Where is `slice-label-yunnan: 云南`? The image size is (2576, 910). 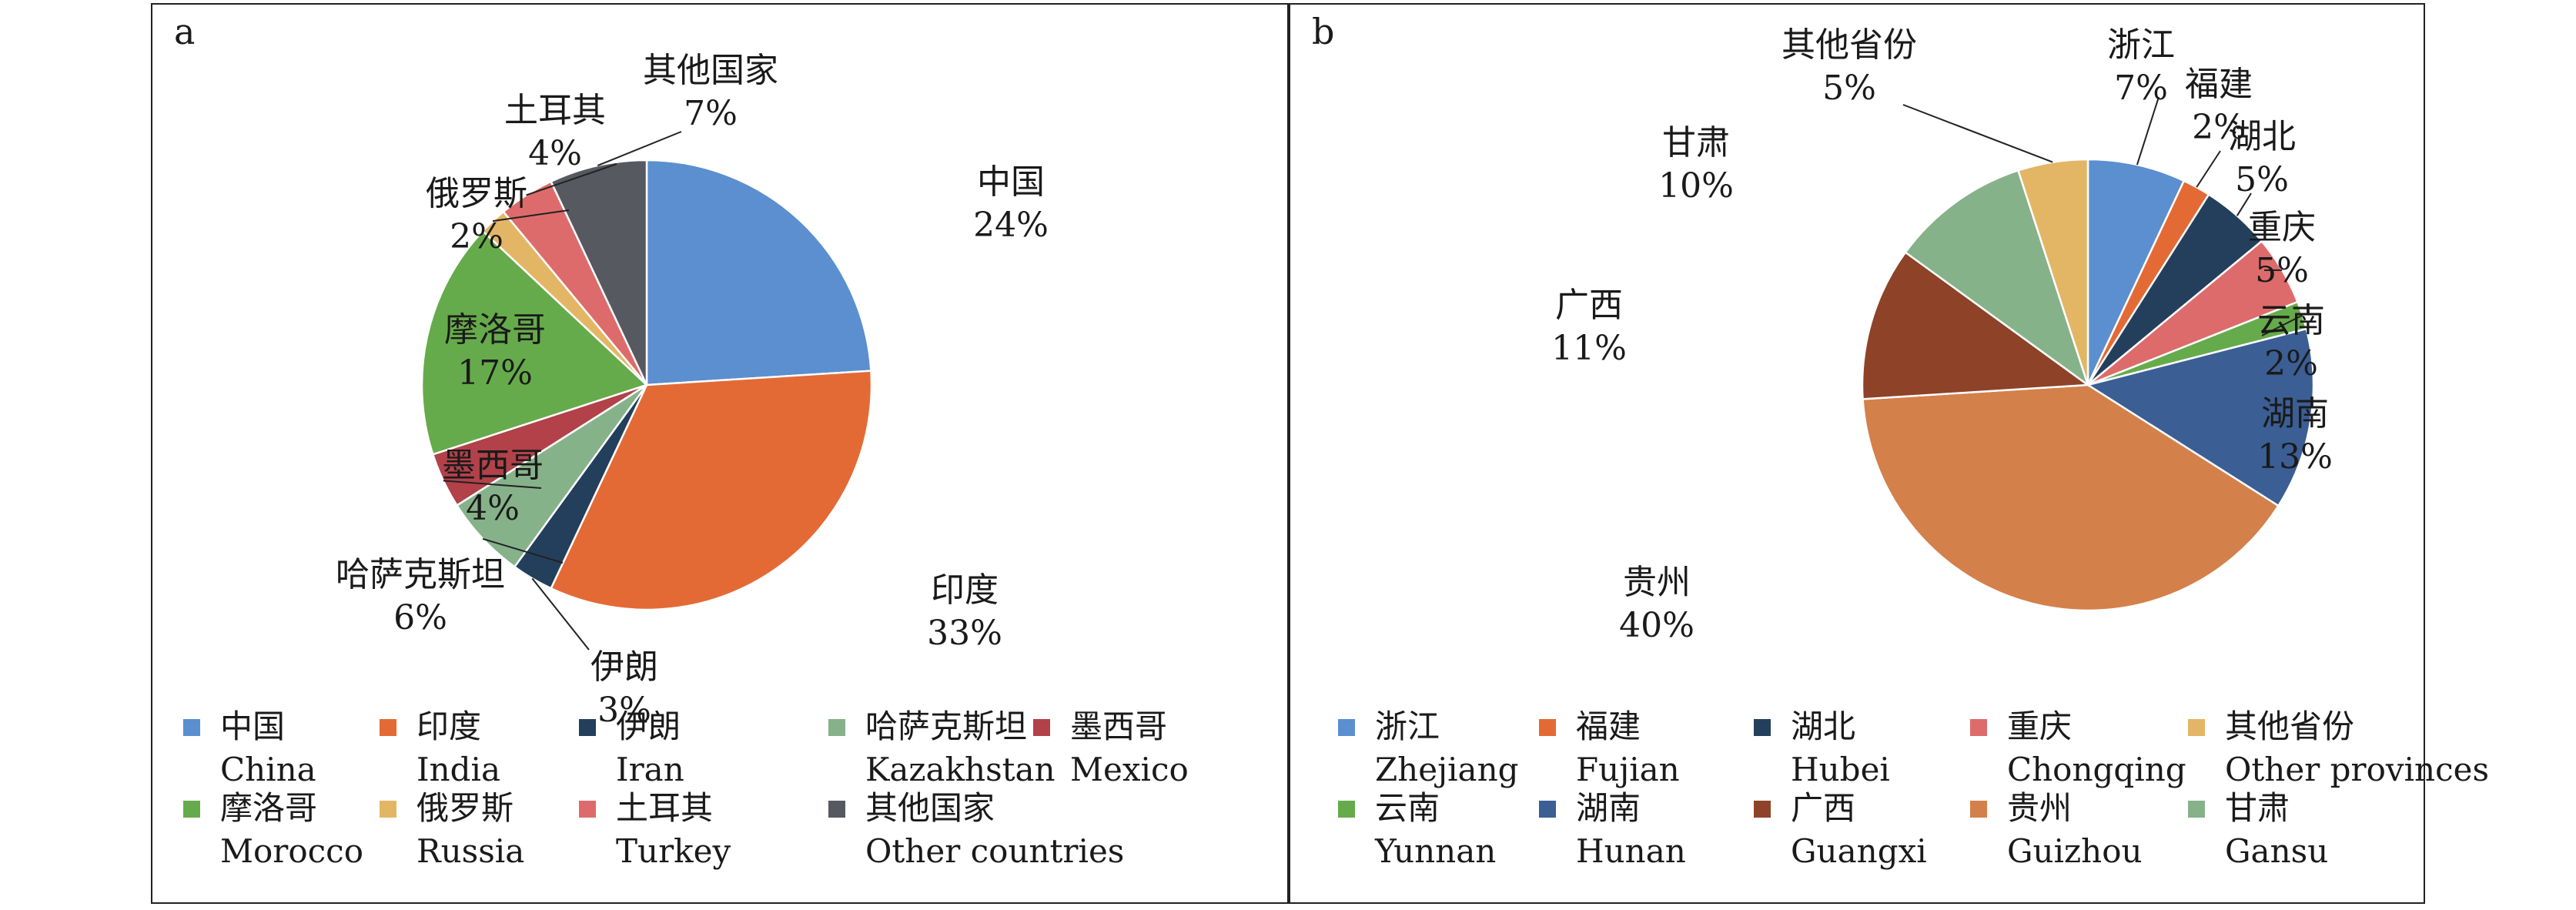
slice-label-yunnan: 云南 is located at coordinates (2291, 321).